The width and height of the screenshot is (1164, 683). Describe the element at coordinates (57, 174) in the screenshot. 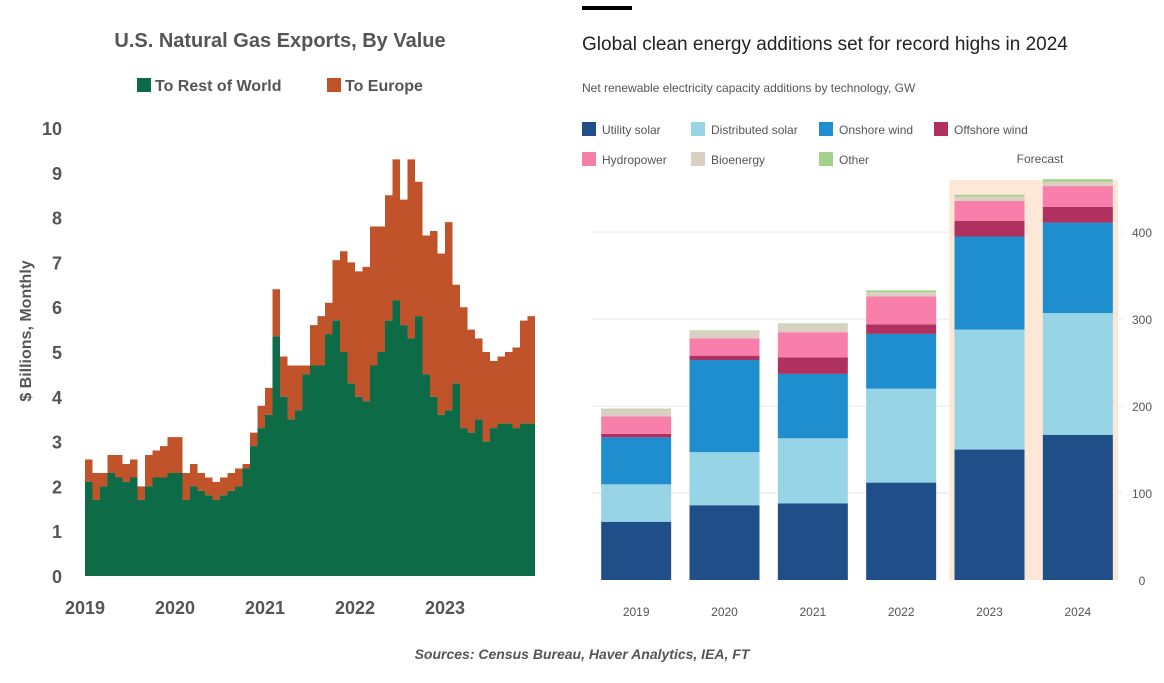

I see `left-y-tick-label: 9` at that location.